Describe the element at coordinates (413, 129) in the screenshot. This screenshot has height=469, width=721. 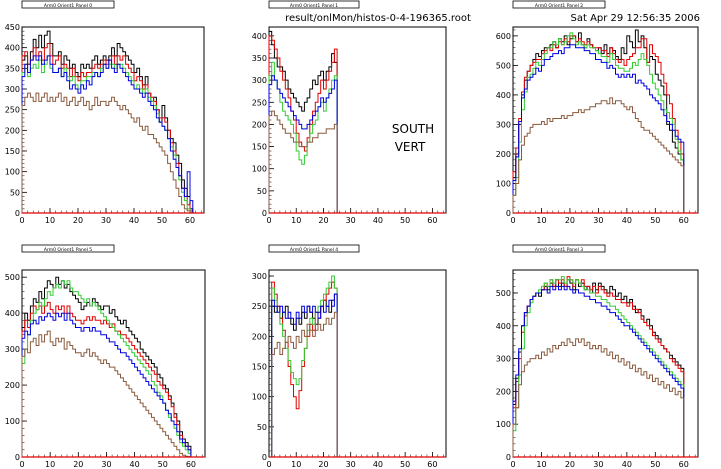
I see `annotation-south: SOUTH` at that location.